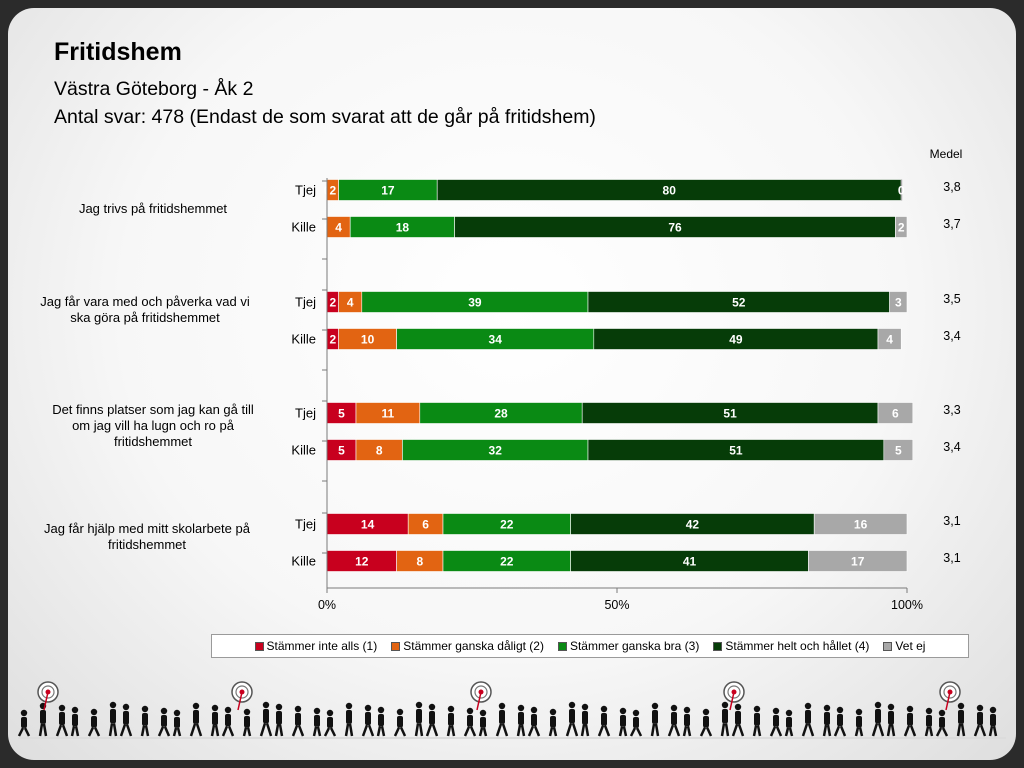 The width and height of the screenshot is (1024, 768). Describe the element at coordinates (739, 303) in the screenshot. I see `data-label: 52` at that location.